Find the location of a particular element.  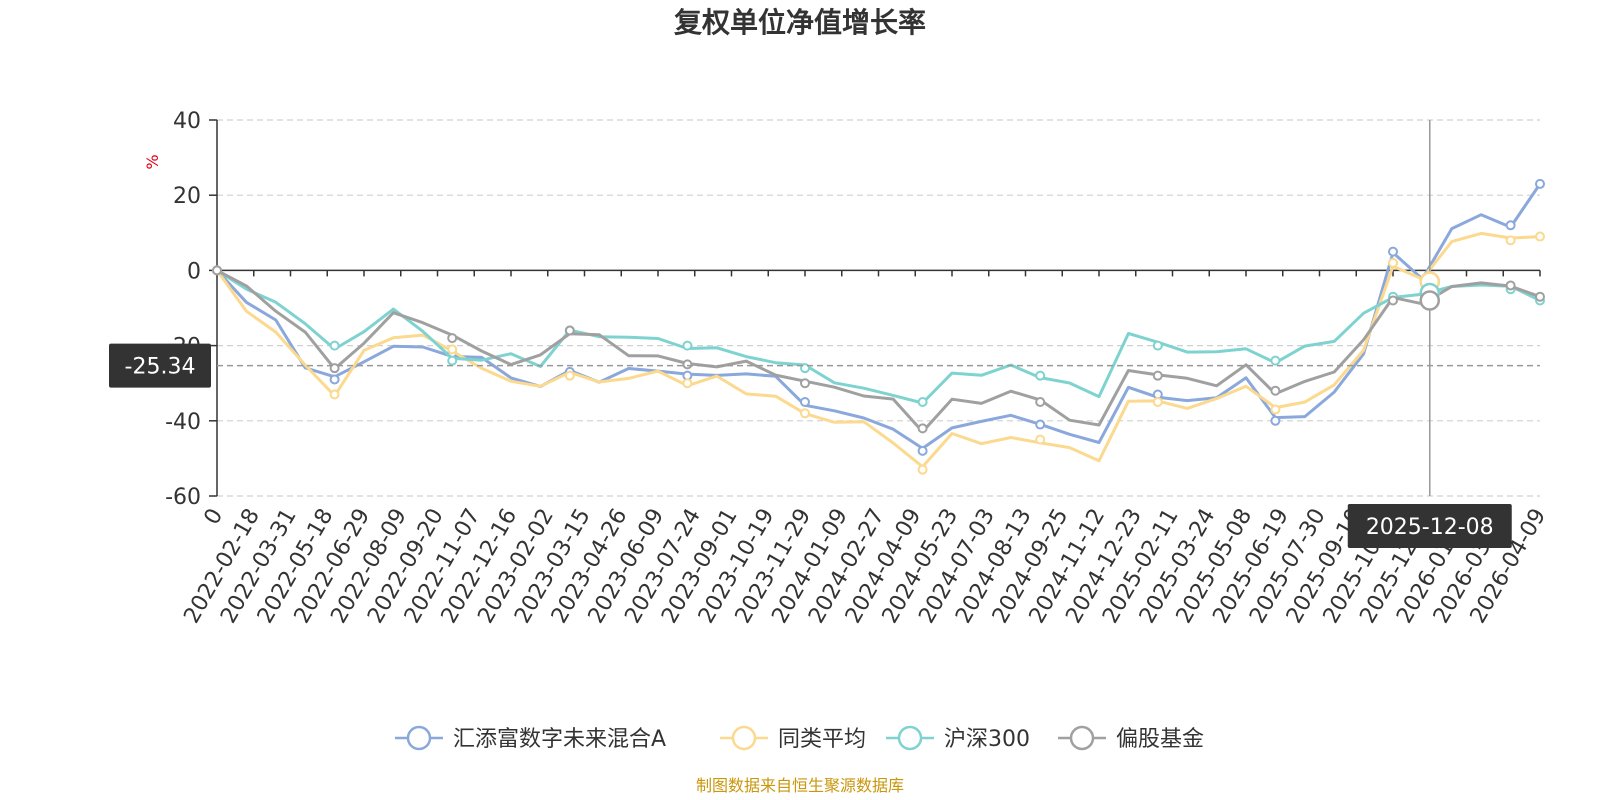

legend-item: 汇添富数字未来混合A is located at coordinates (530, 738).